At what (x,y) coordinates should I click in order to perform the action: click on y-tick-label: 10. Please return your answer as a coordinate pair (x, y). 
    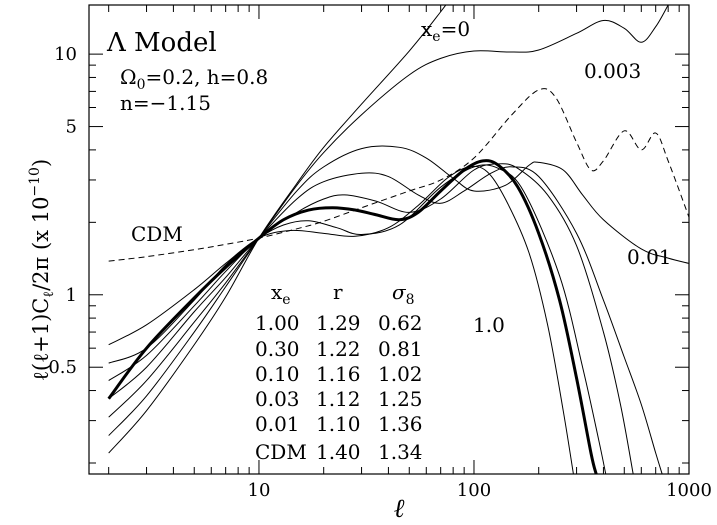
    Looking at the image, I should click on (65, 54).